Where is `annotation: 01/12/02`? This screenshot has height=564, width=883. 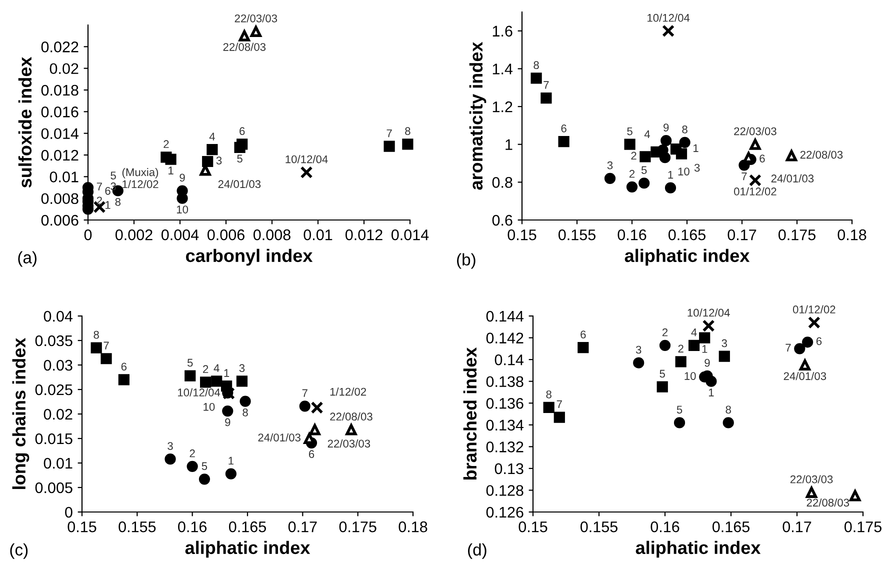
annotation: 01/12/02 is located at coordinates (755, 191).